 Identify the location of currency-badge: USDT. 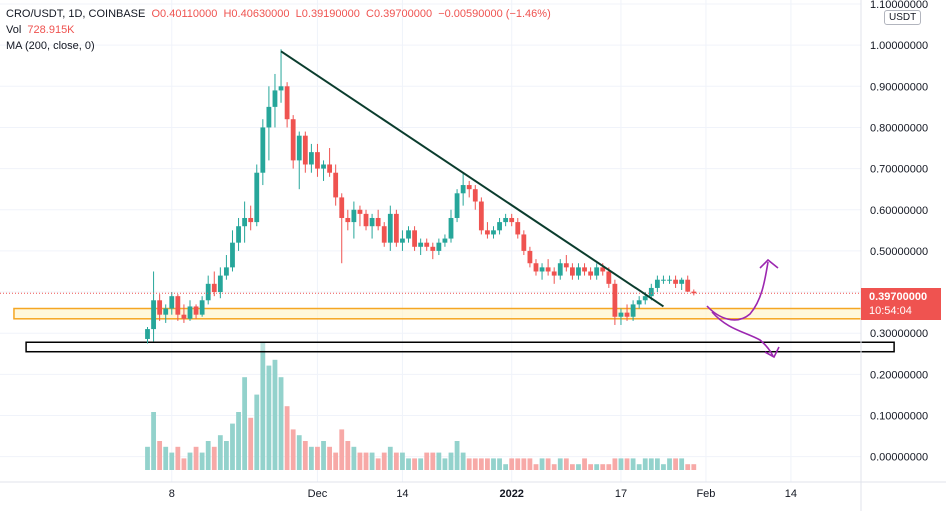
(903, 17).